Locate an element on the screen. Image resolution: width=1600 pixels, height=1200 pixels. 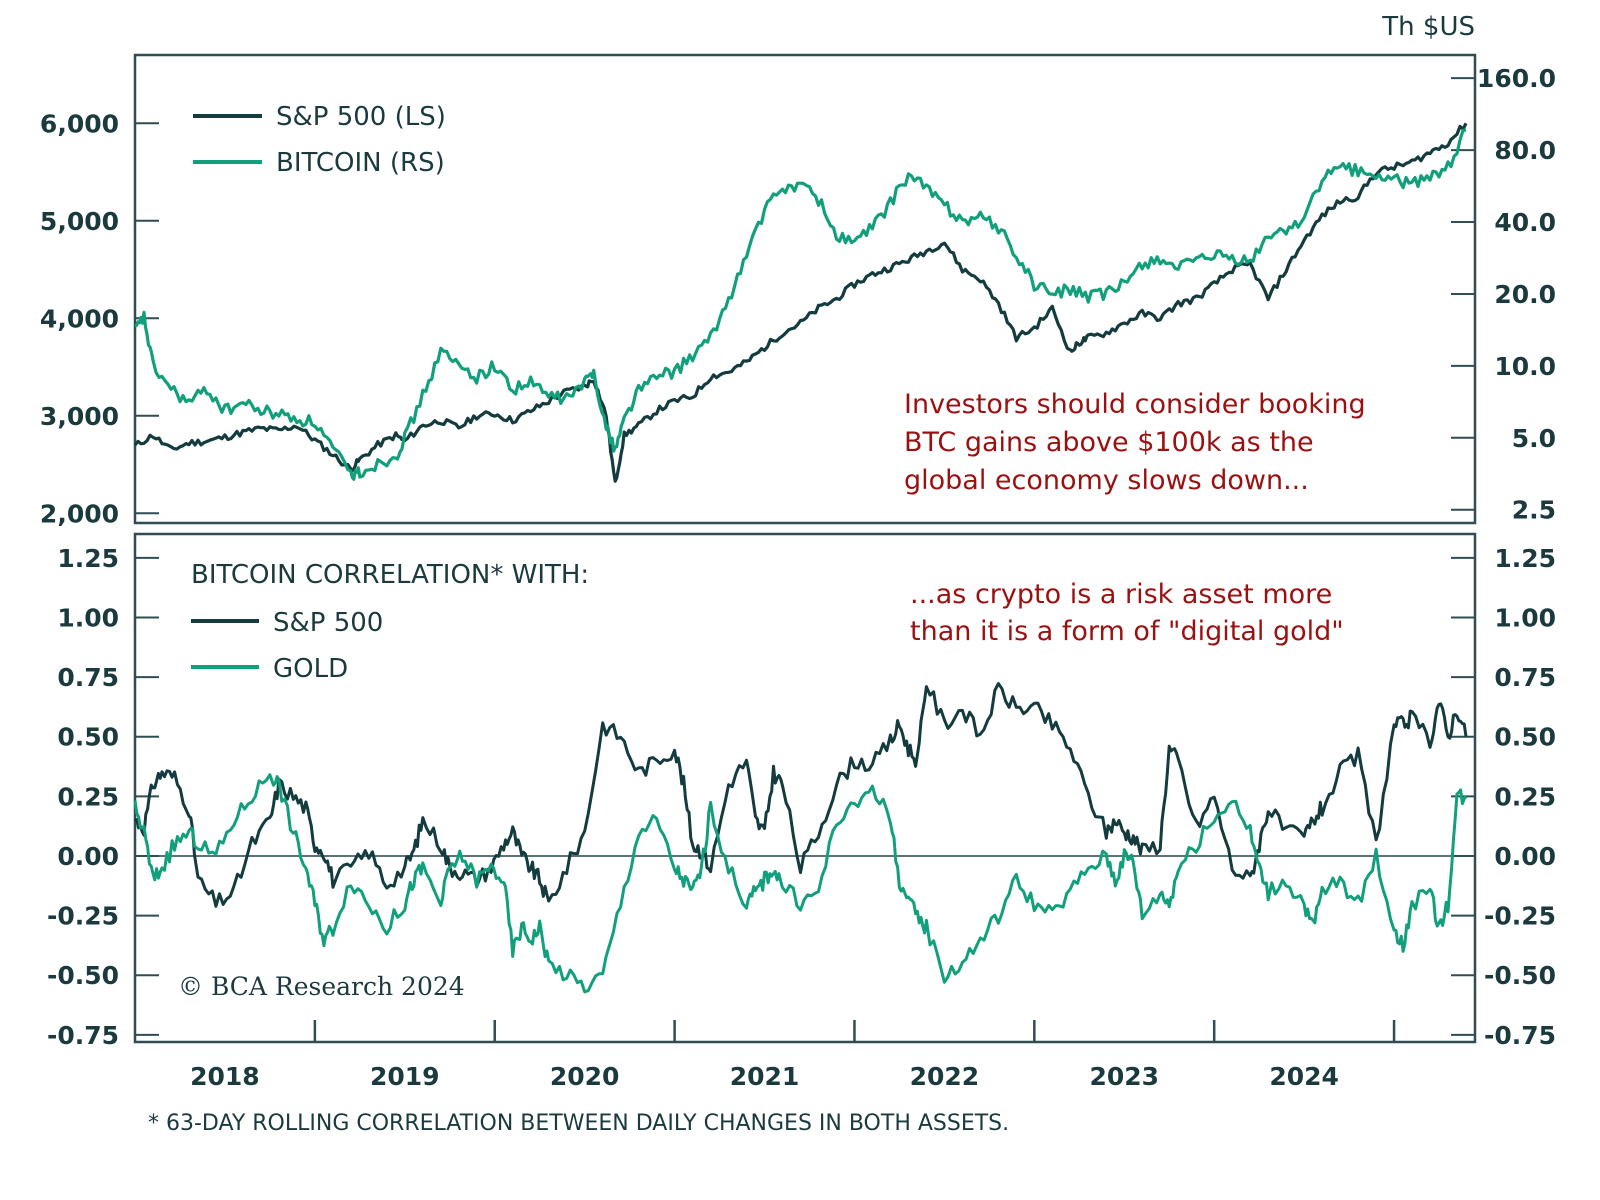
top-left-axis: 2,000 3,000 4,000 5,000 6,000 is located at coordinates (99, 318).